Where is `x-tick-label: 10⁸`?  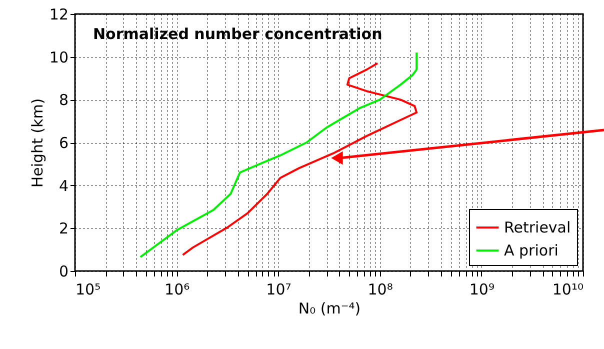 x-tick-label: 10⁸ is located at coordinates (380, 289).